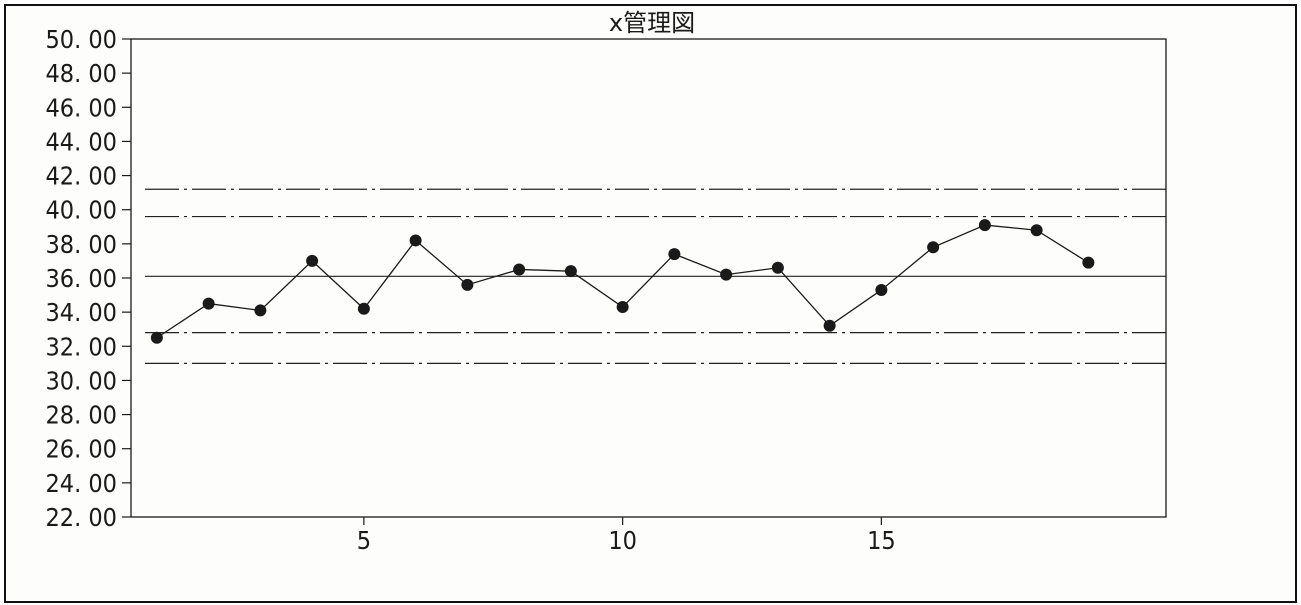  I want to click on y-tick-label: 26. 00, so click(81, 449).